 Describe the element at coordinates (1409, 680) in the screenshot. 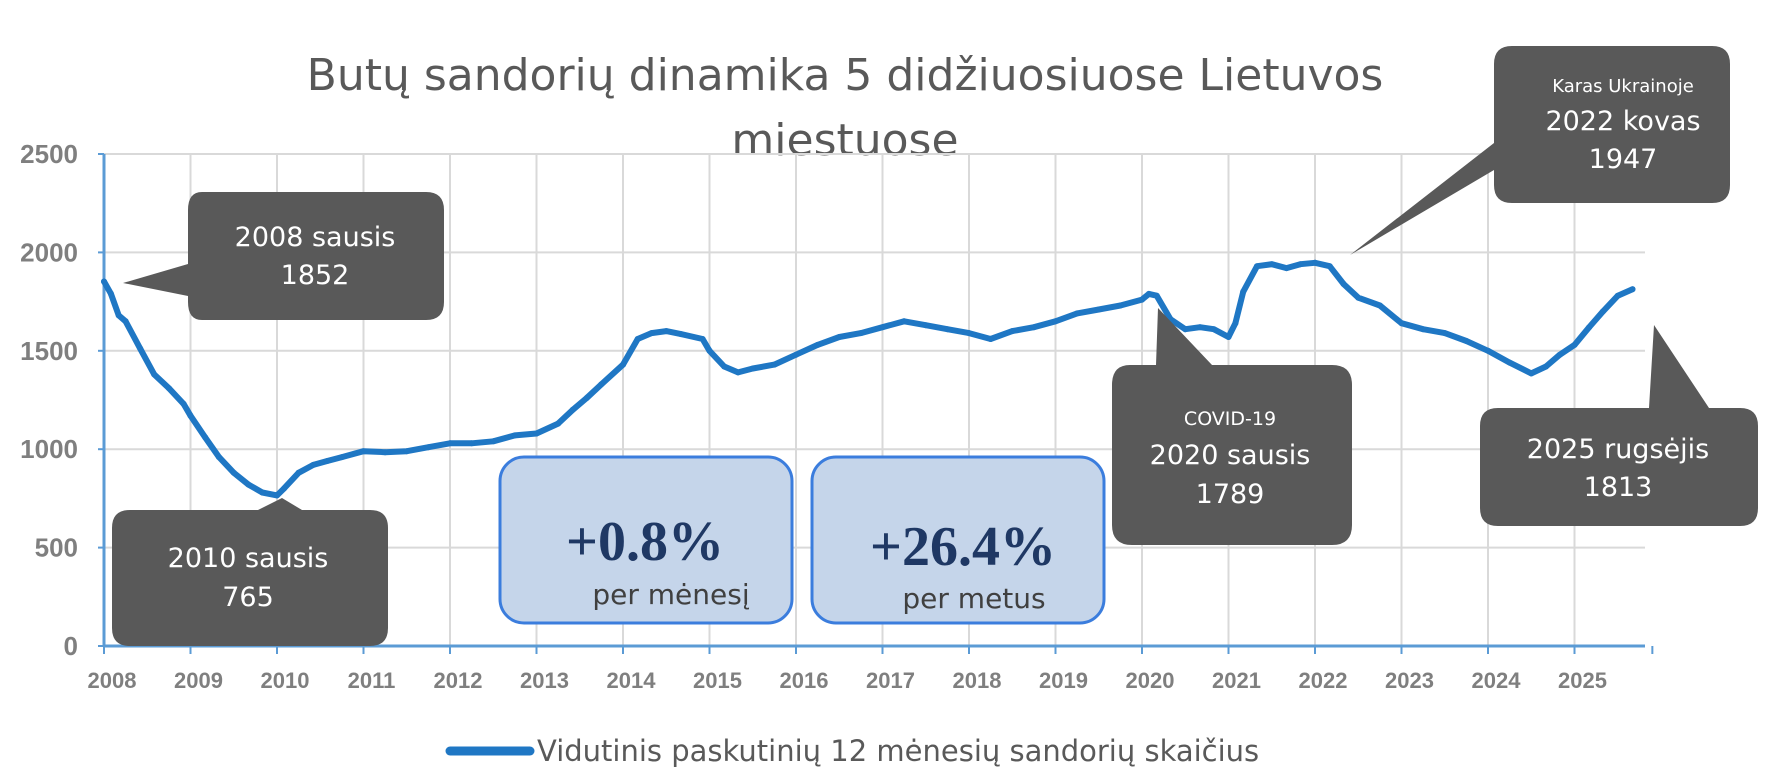

I see `x-tick-label-2023: 2023` at that location.